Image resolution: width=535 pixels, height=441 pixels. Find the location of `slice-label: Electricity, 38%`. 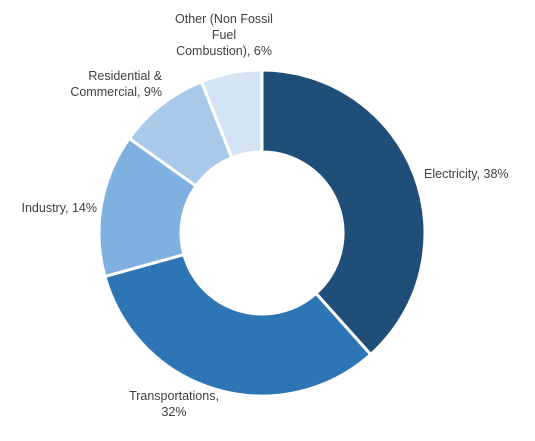

slice-label: Electricity, 38% is located at coordinates (466, 174).